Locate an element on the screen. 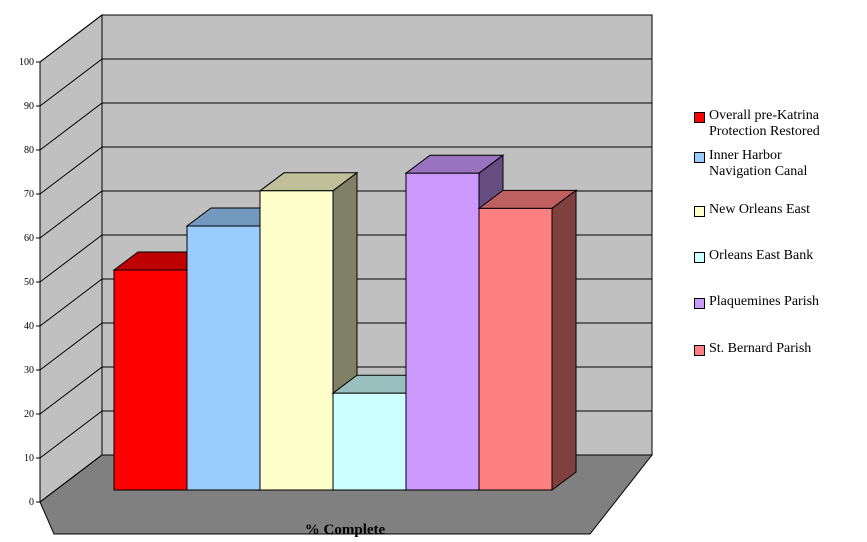  y-tick-label: 20 is located at coordinates (29, 414).